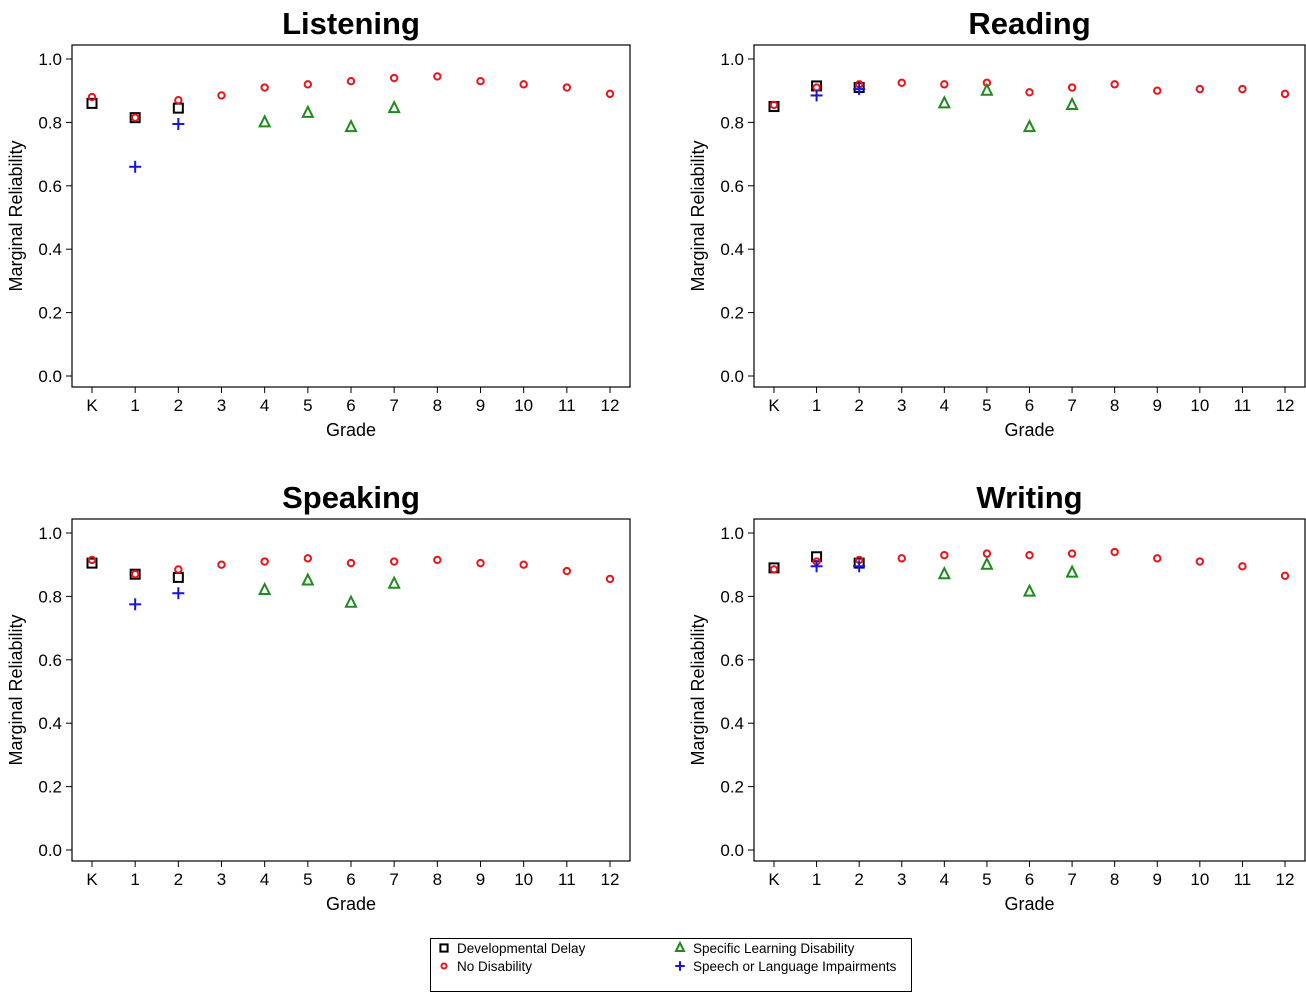 This screenshot has height=994, width=1306. I want to click on panel-title: Reading, so click(1029, 23).